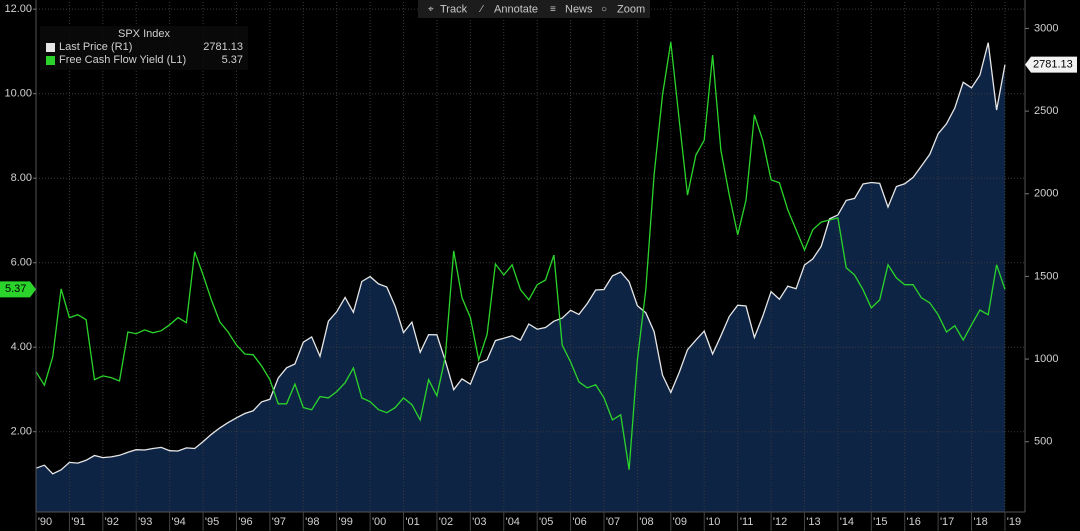 This screenshot has width=1080, height=531. I want to click on x-tick-label: '09, so click(680, 522).